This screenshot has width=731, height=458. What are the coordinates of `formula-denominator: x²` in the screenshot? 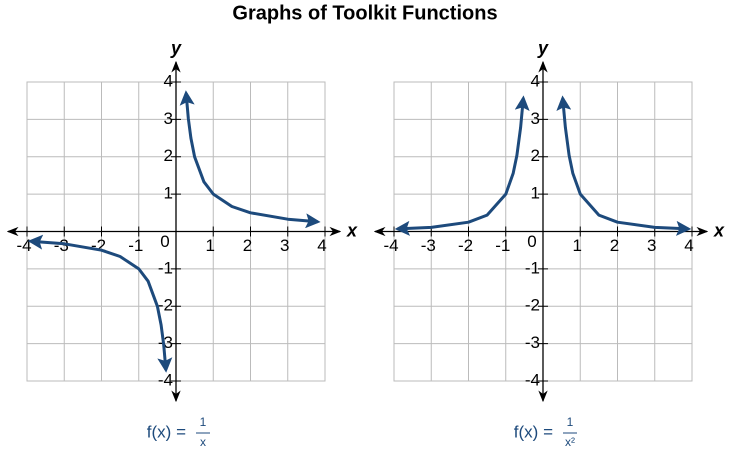 It's located at (570, 442).